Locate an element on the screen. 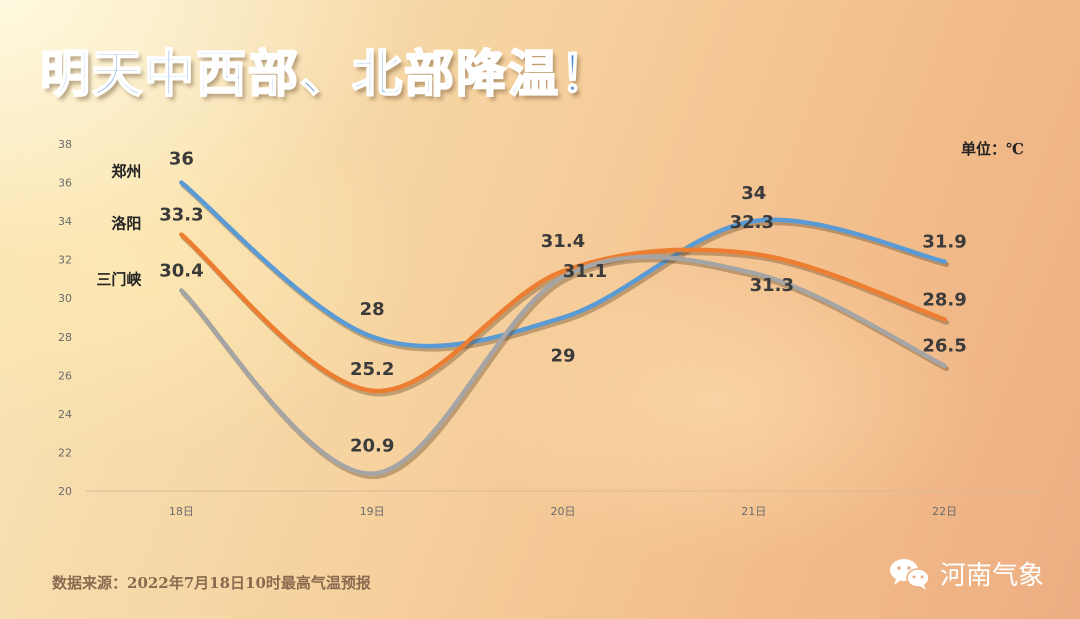  y-tick-label: 28 is located at coordinates (65, 337).